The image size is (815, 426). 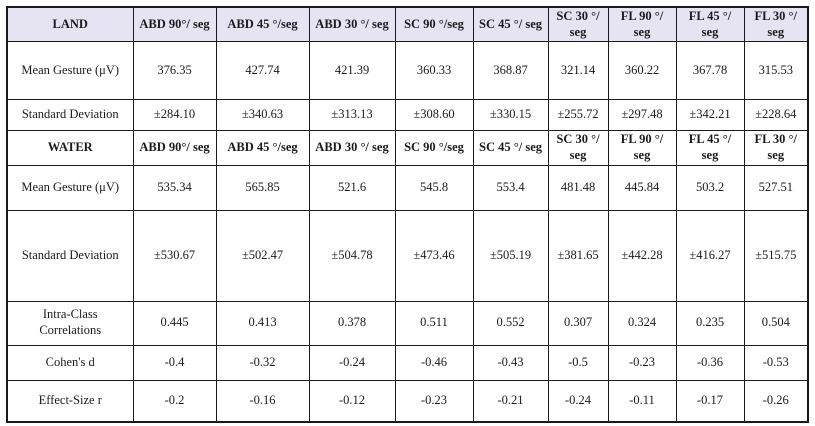 I want to click on value-cell: 0.378, so click(x=352, y=323).